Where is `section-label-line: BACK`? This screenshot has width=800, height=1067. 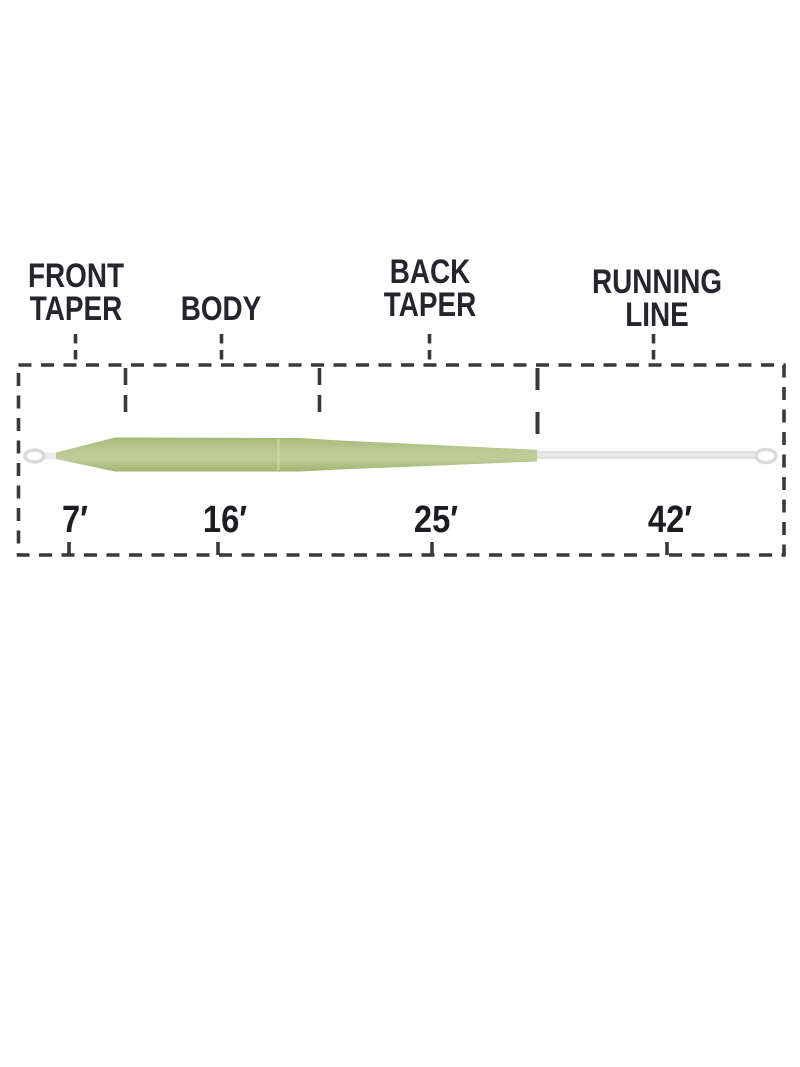
section-label-line: BACK is located at coordinates (430, 272).